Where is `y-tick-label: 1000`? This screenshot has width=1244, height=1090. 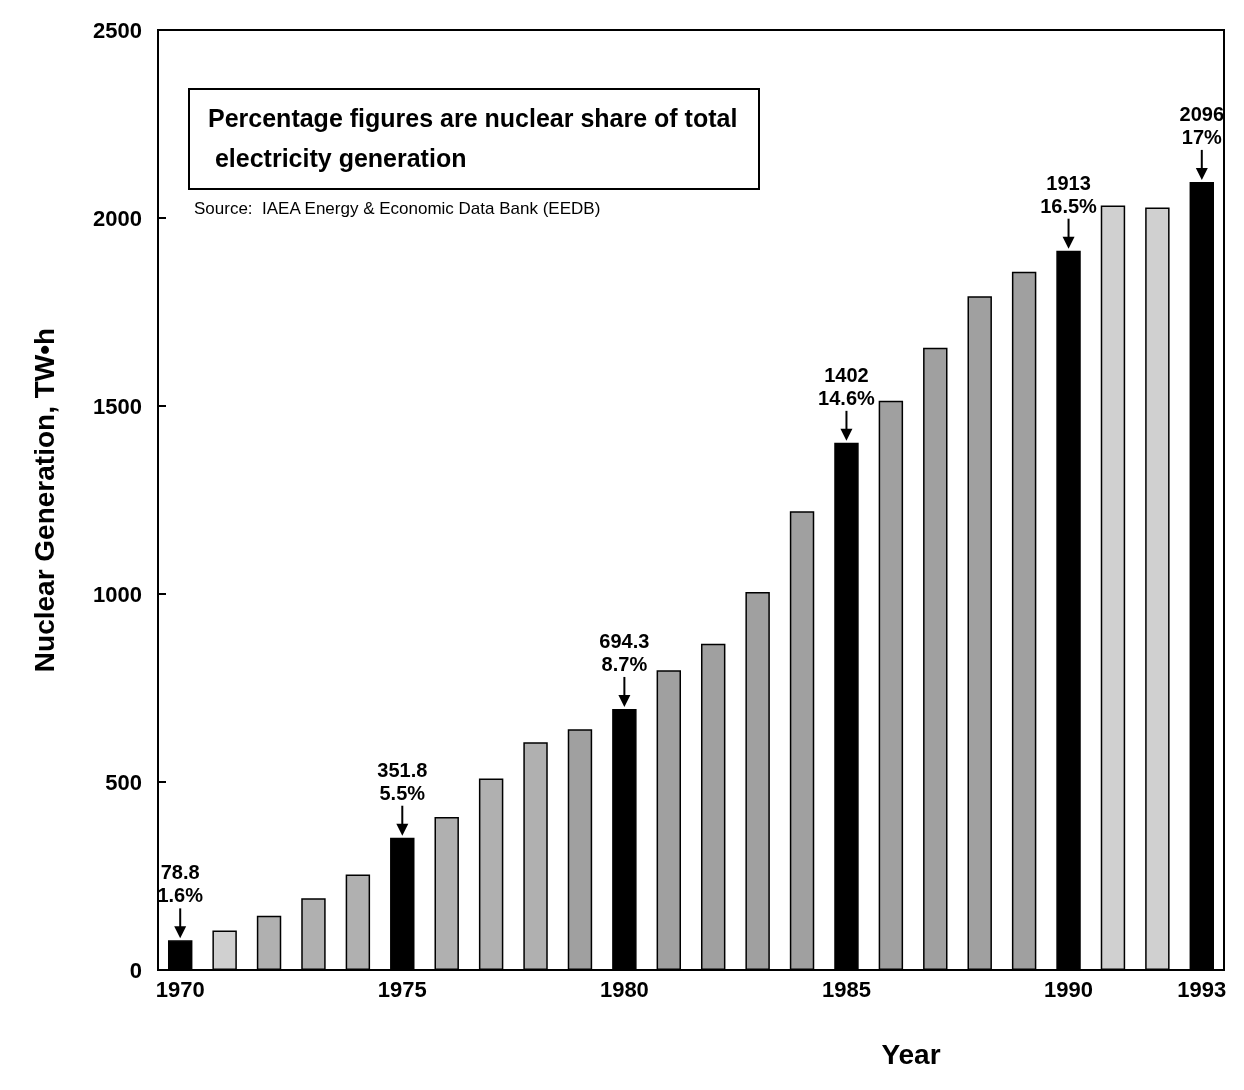
y-tick-label: 1000 is located at coordinates (117, 594).